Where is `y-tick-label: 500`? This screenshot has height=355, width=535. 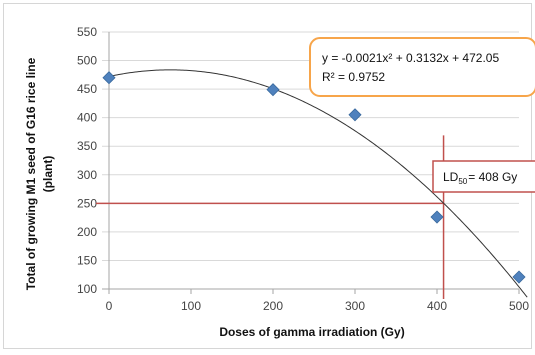 y-tick-label: 500 is located at coordinates (87, 61).